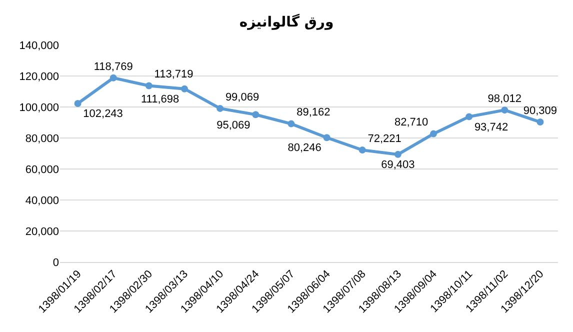 This screenshot has width=573, height=332. Describe the element at coordinates (42, 232) in the screenshot. I see `y-tick-label: 20,000` at that location.